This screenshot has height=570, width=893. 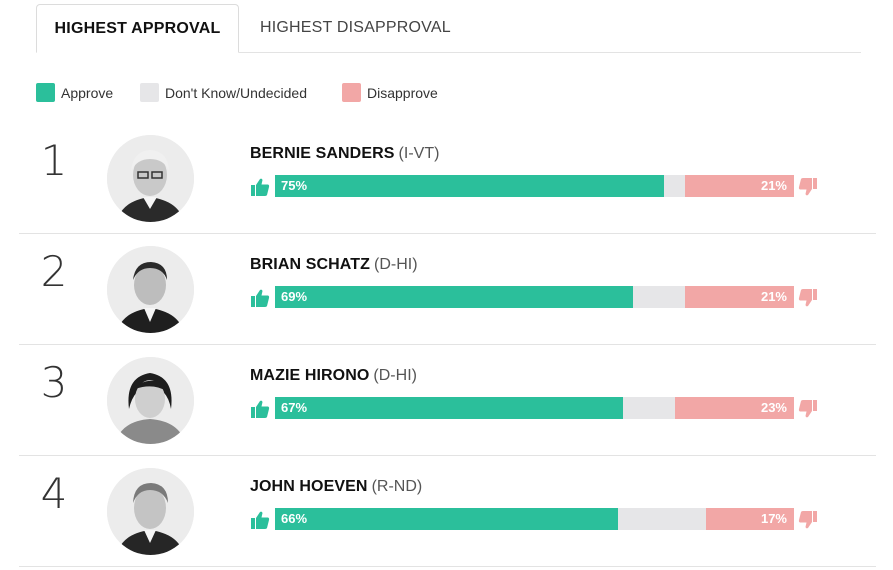 What do you see at coordinates (149, 92) in the screenshot?
I see `undecided-swatch` at bounding box center [149, 92].